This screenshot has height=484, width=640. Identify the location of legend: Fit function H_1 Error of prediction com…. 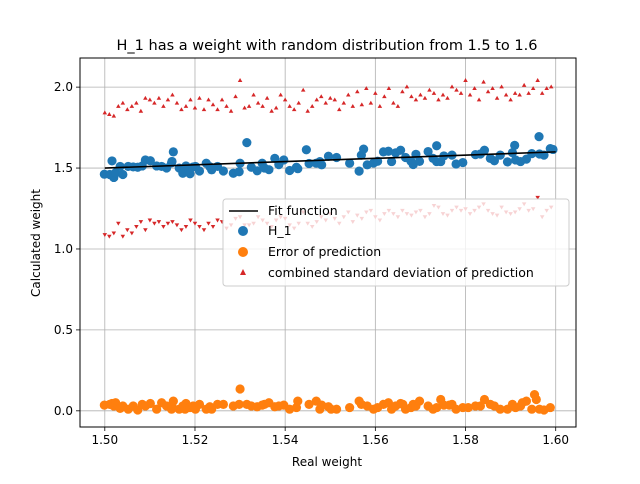
(396, 242).